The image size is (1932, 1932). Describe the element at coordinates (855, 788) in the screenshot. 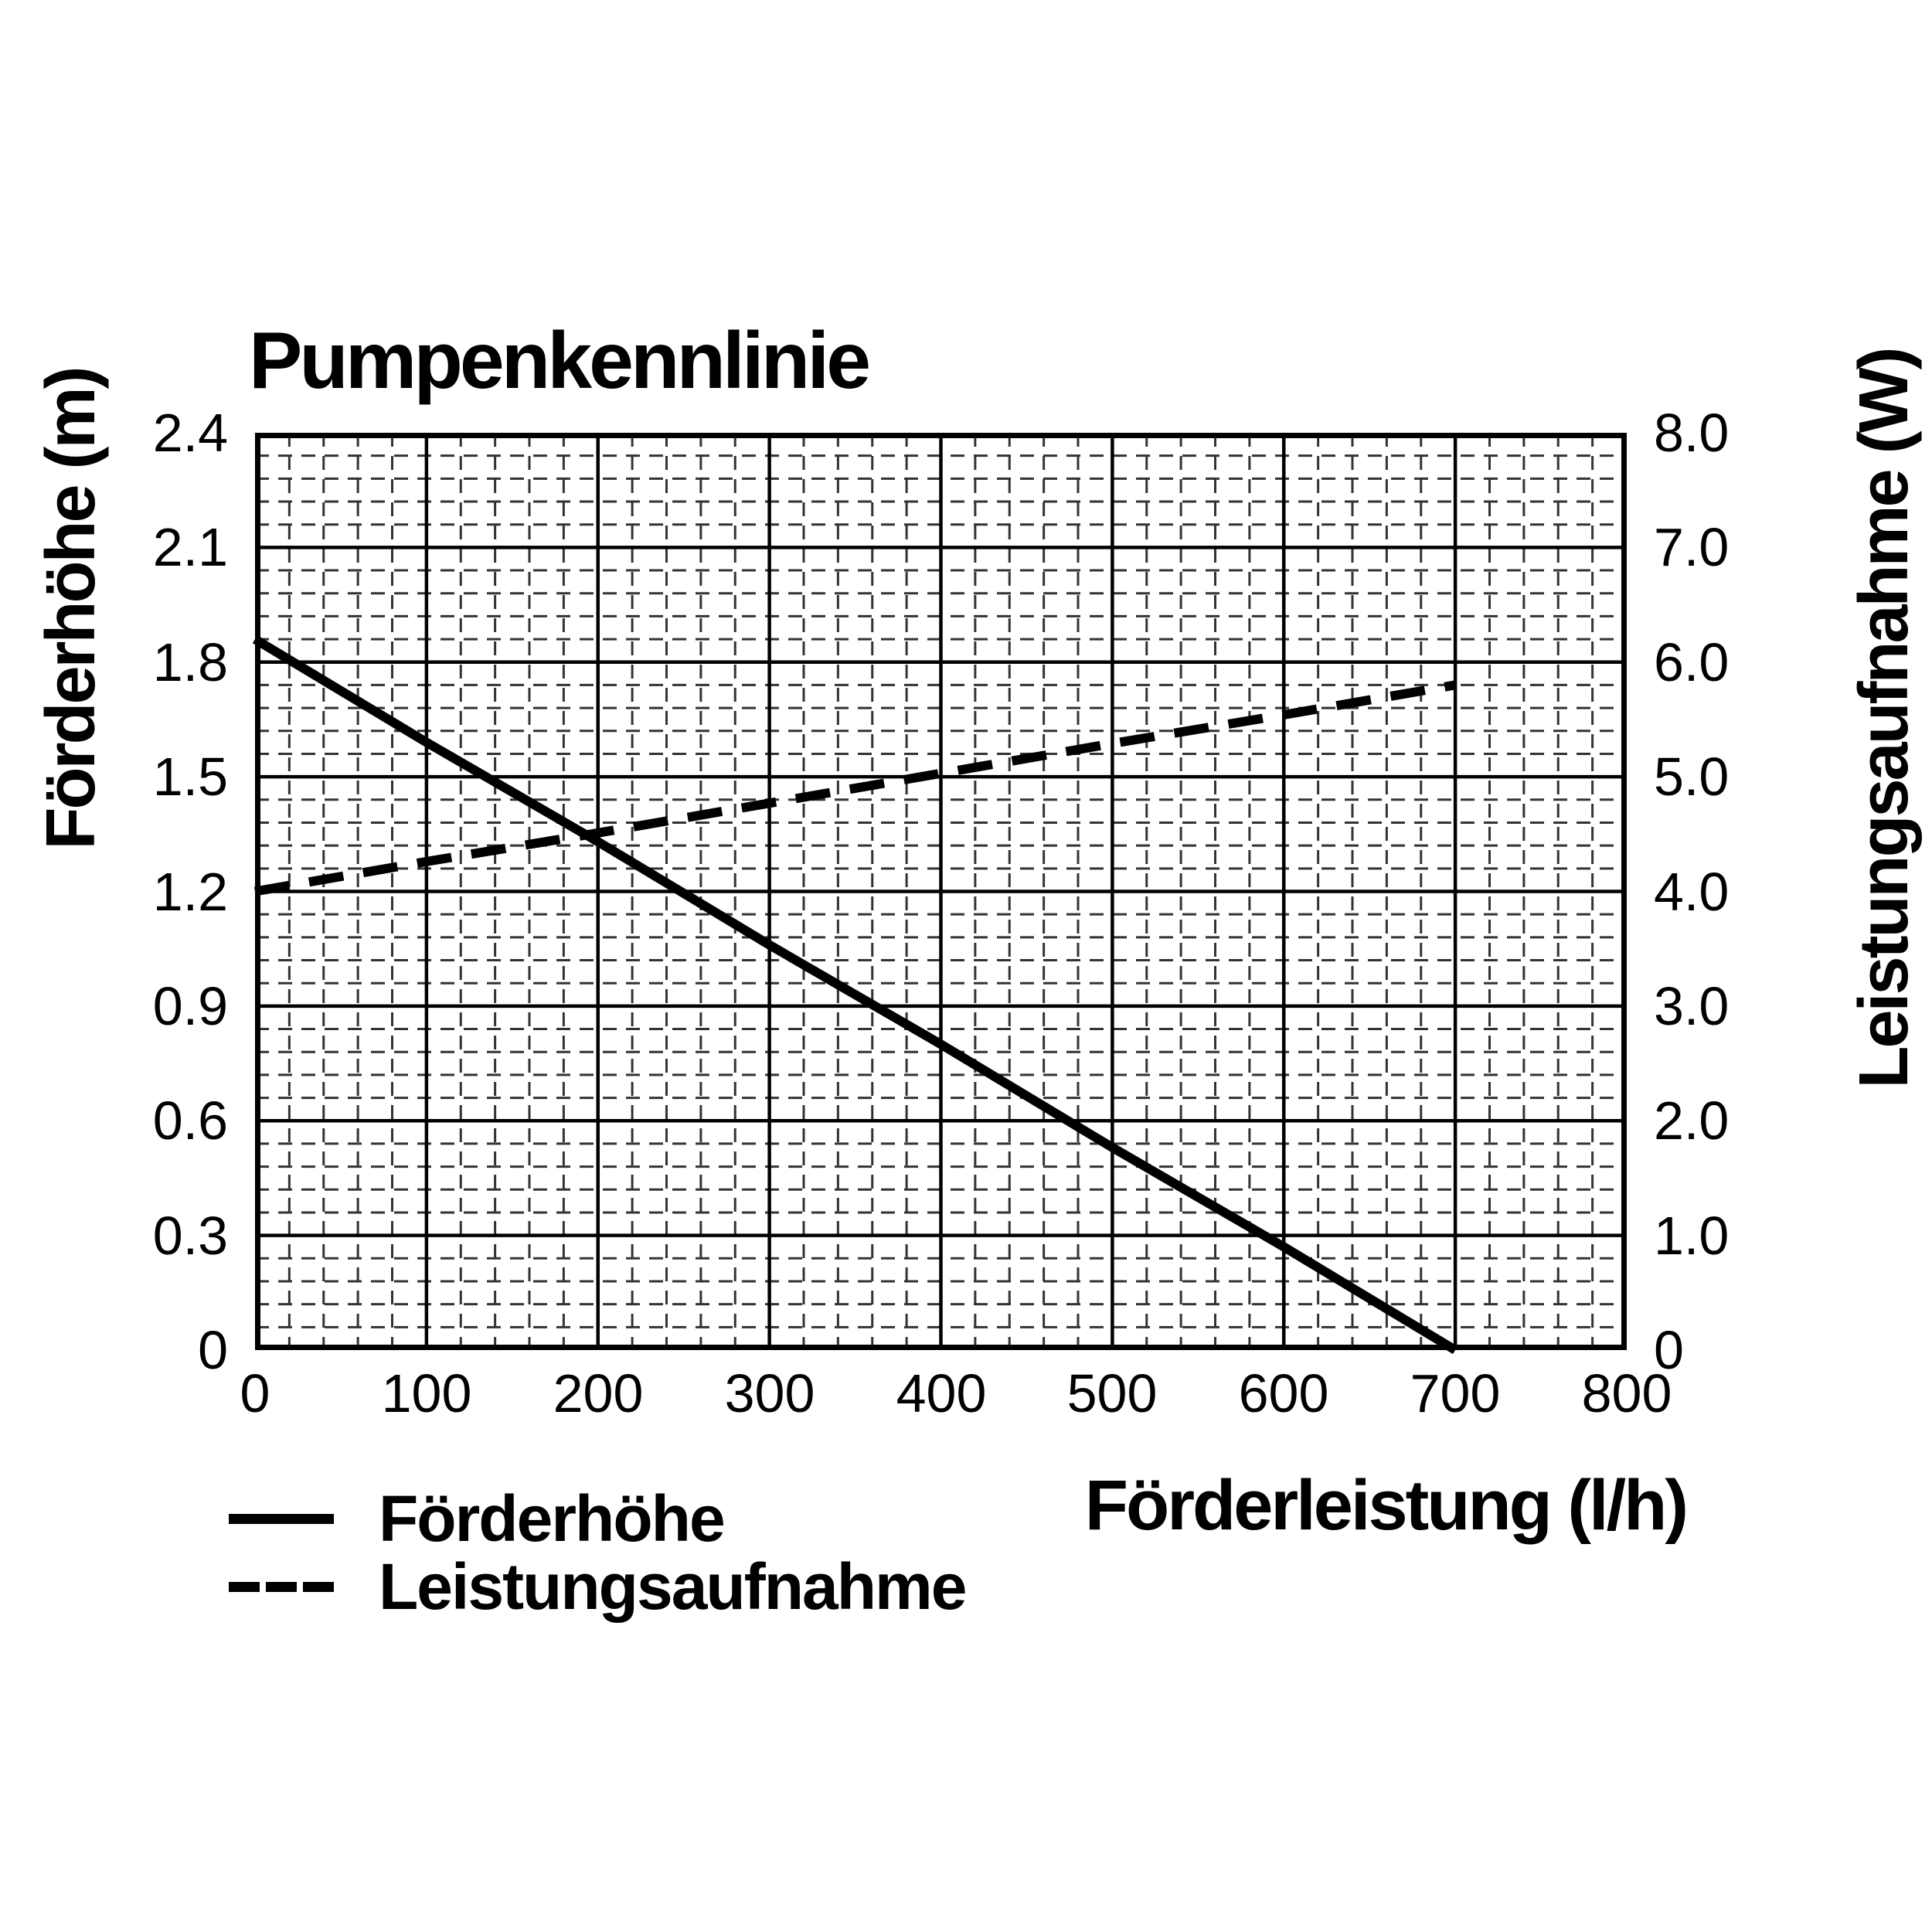

I see `series-line-dashed` at that location.